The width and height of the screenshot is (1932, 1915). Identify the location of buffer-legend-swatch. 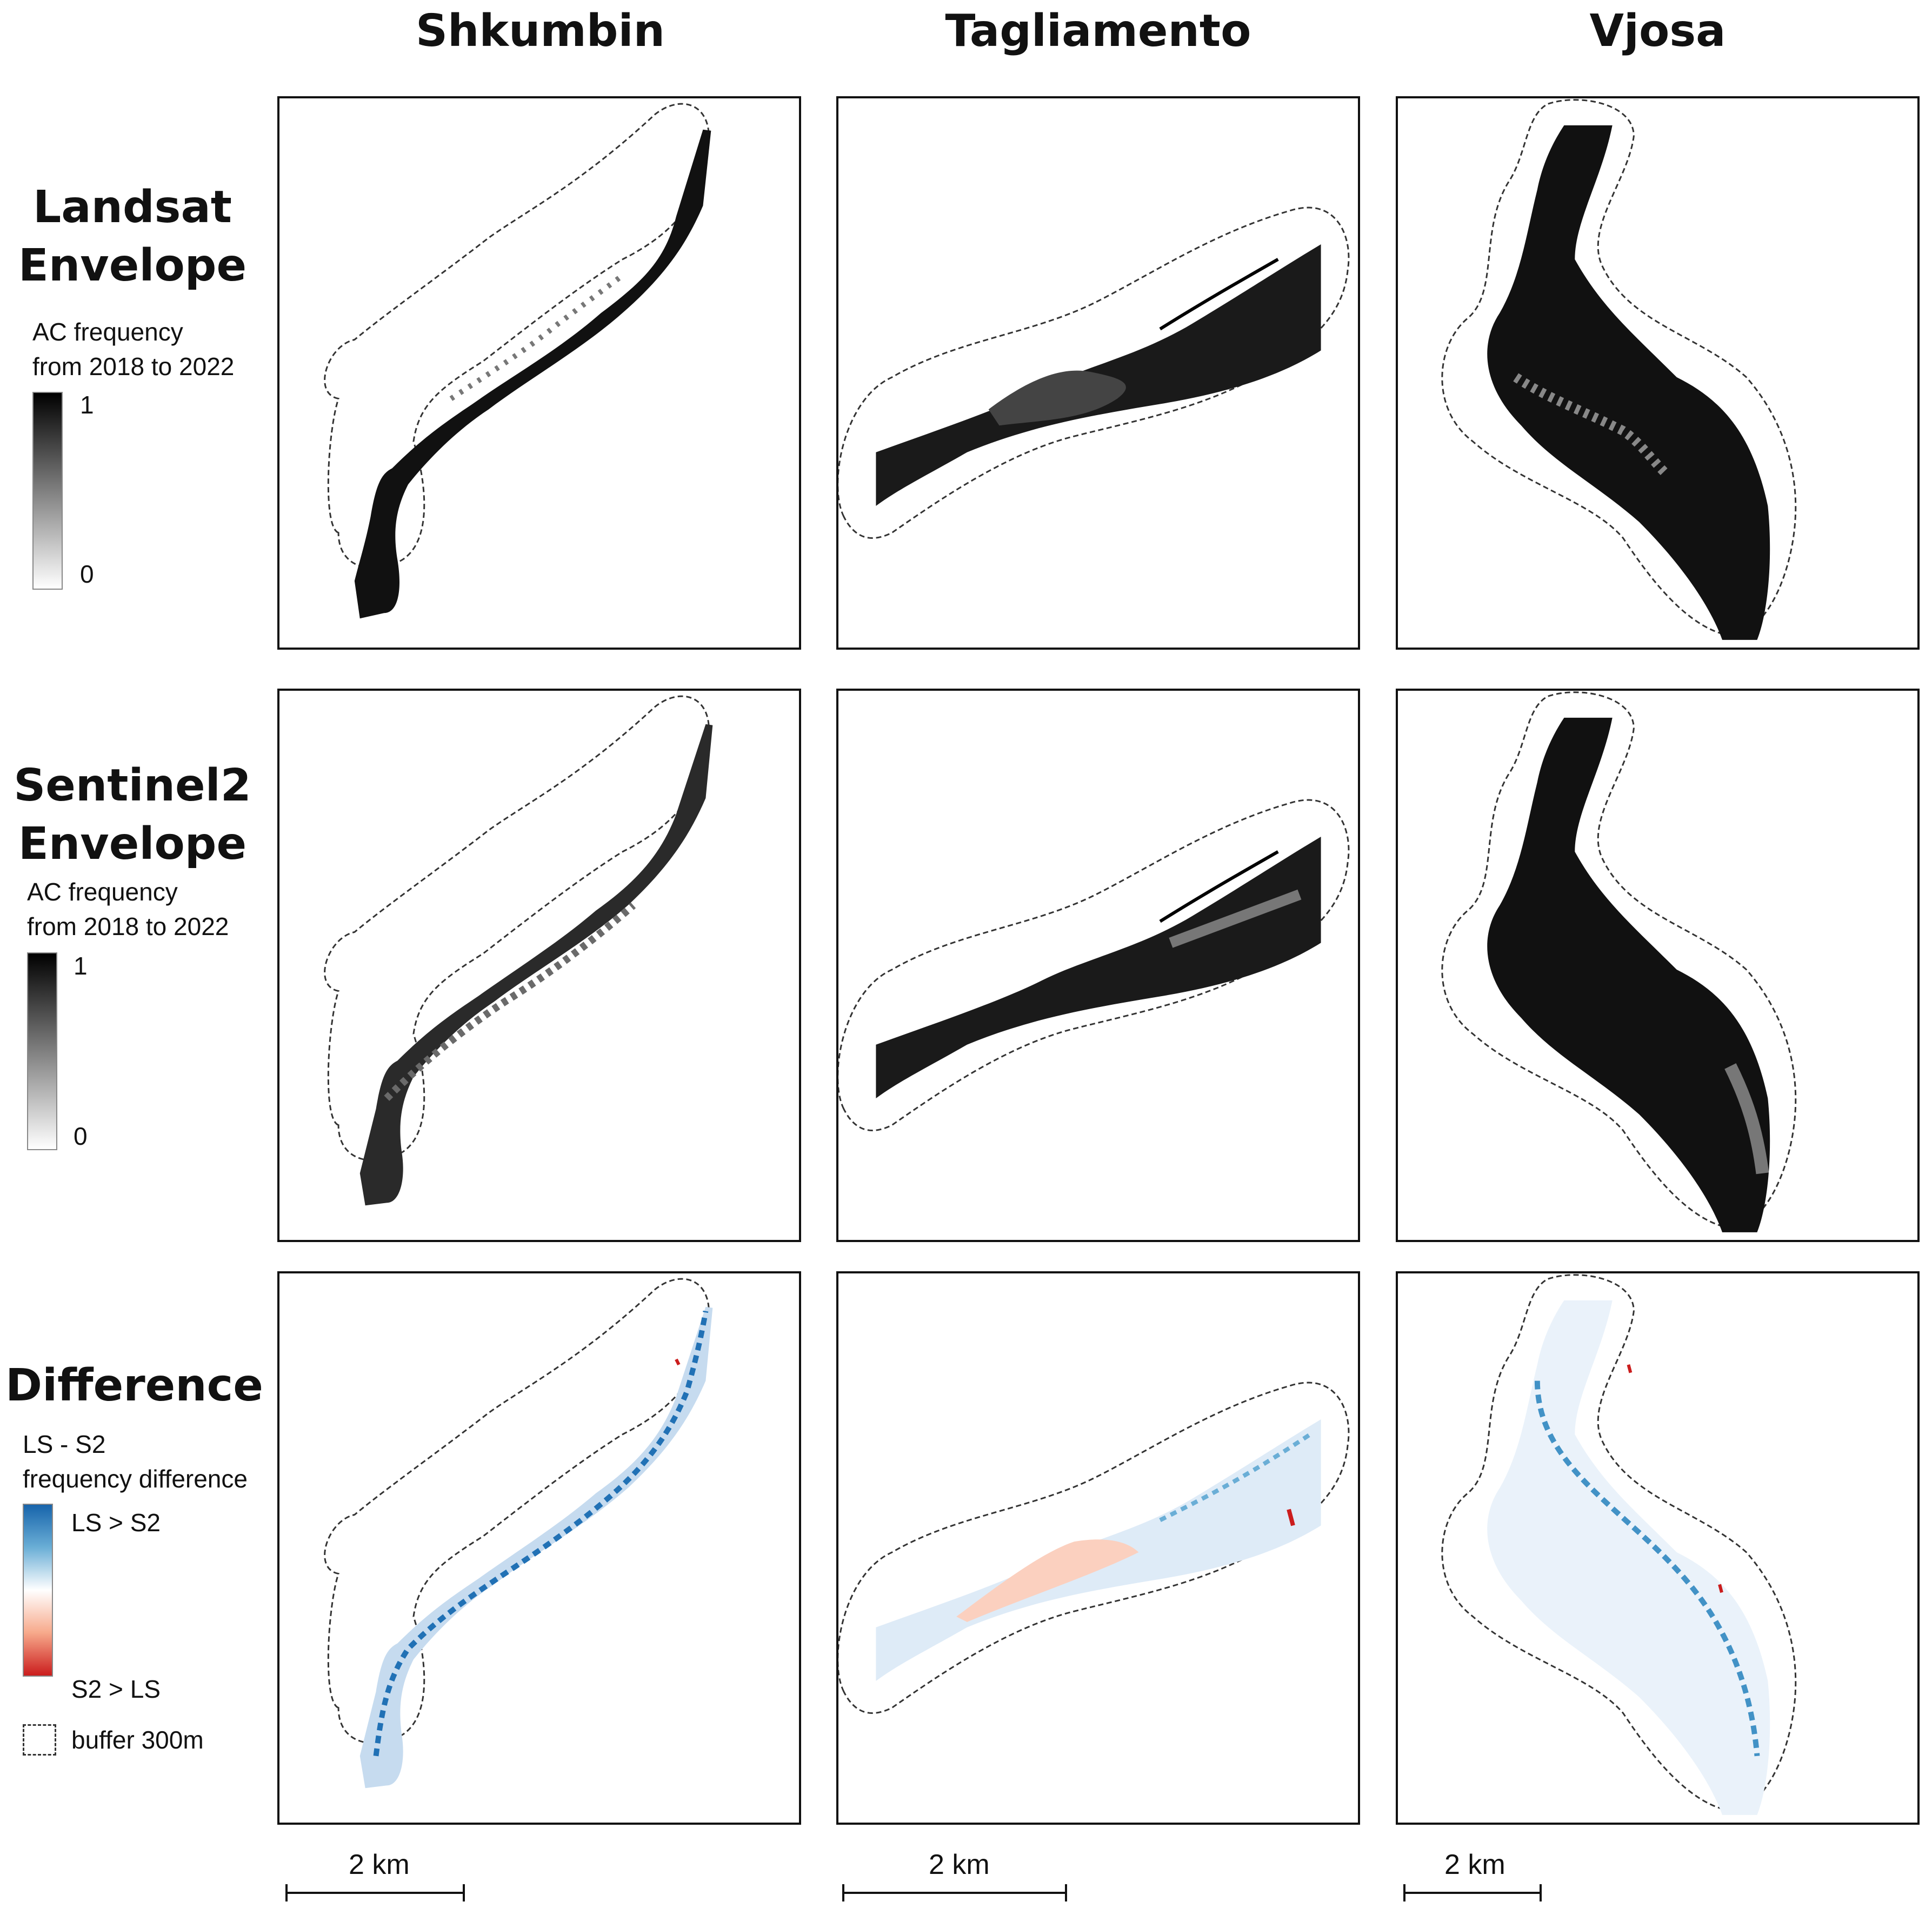
(39, 1740).